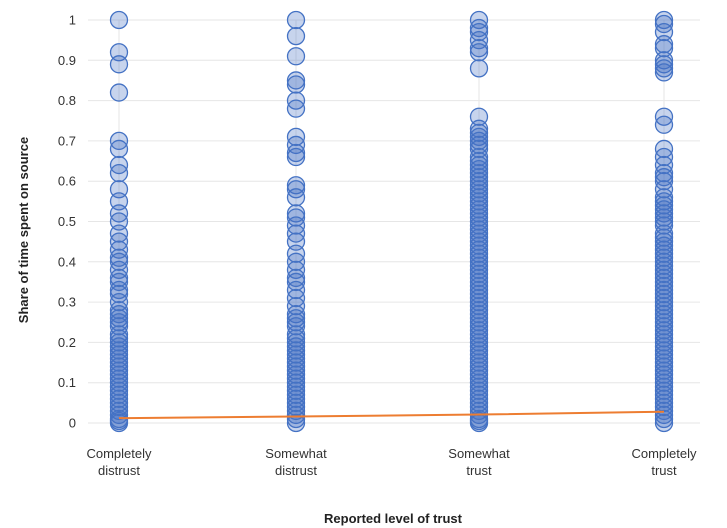 The width and height of the screenshot is (727, 528). I want to click on x-tick-label: Somewhat distrust, so click(296, 462).